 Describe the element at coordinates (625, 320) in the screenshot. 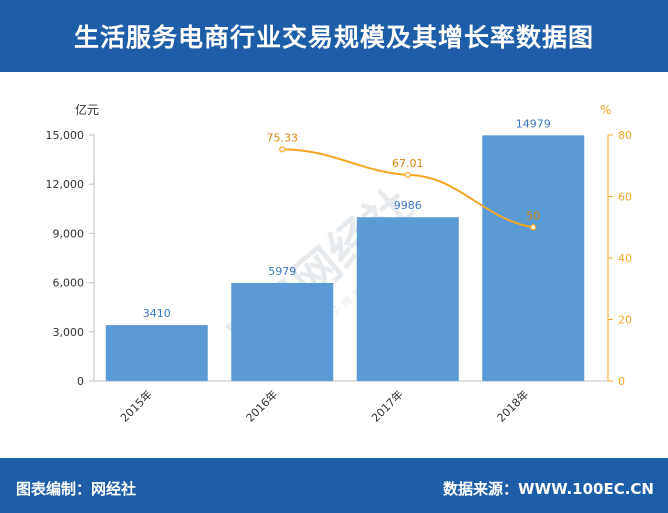

I see `y-tick-label-right: 20` at that location.